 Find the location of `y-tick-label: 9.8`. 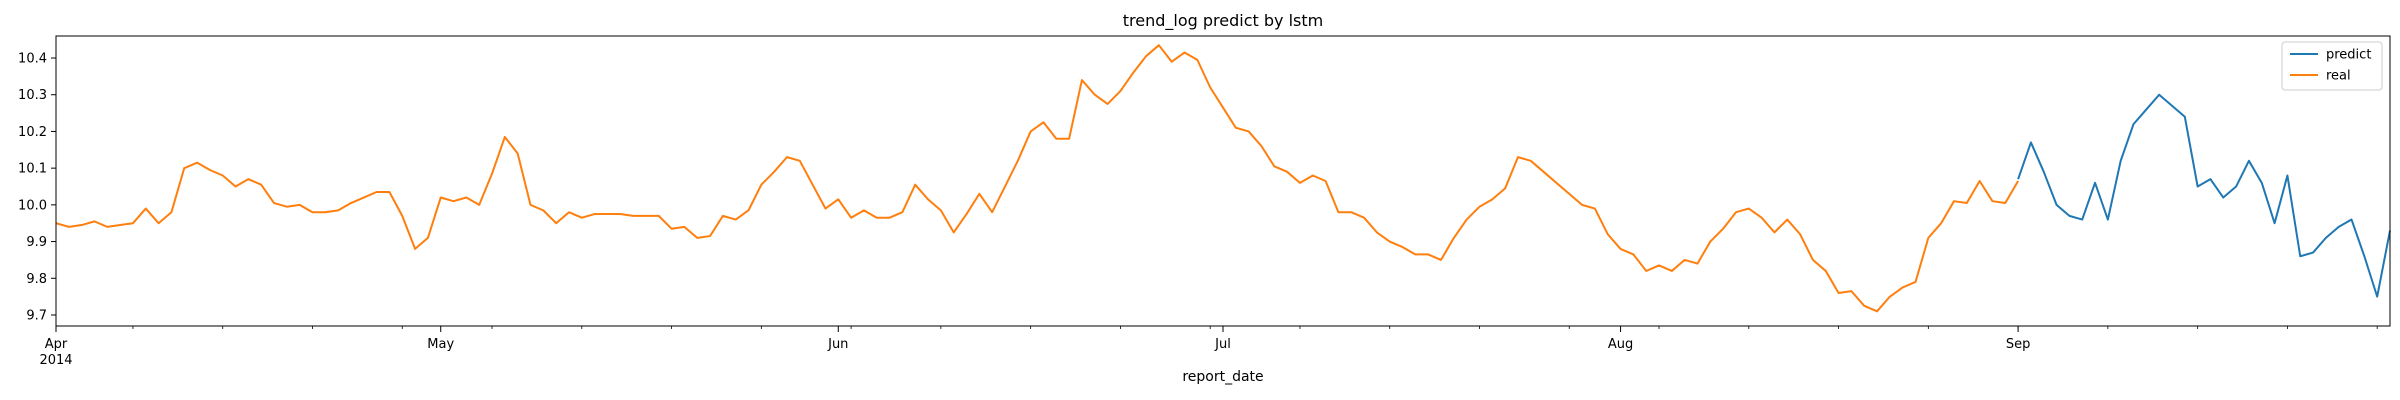

y-tick-label: 9.8 is located at coordinates (36, 279).